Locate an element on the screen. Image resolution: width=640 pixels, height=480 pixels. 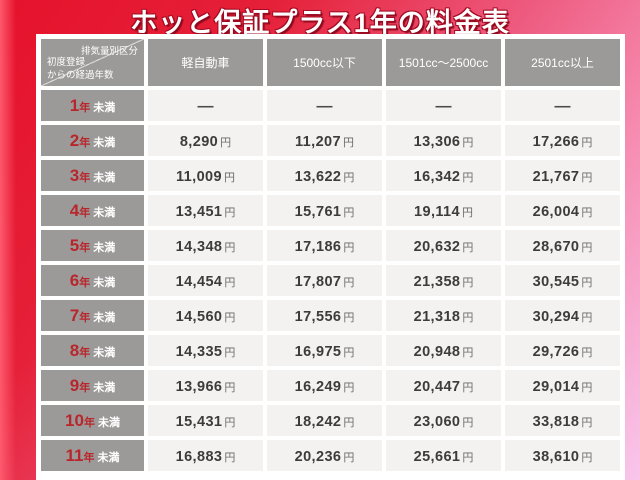
price-value: 15,431 is located at coordinates (199, 422).